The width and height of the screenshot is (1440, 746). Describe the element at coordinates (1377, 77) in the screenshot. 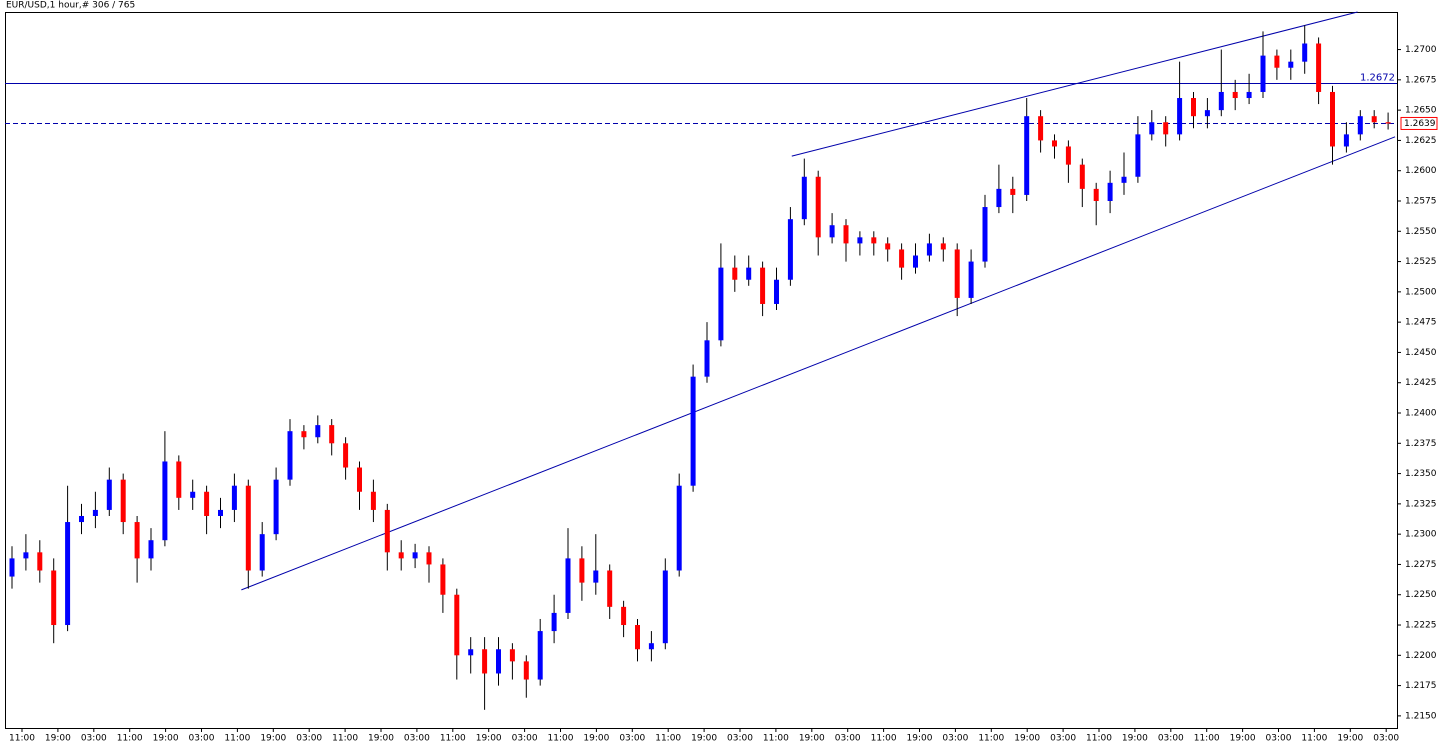

I see `level-label: 1.2672` at that location.